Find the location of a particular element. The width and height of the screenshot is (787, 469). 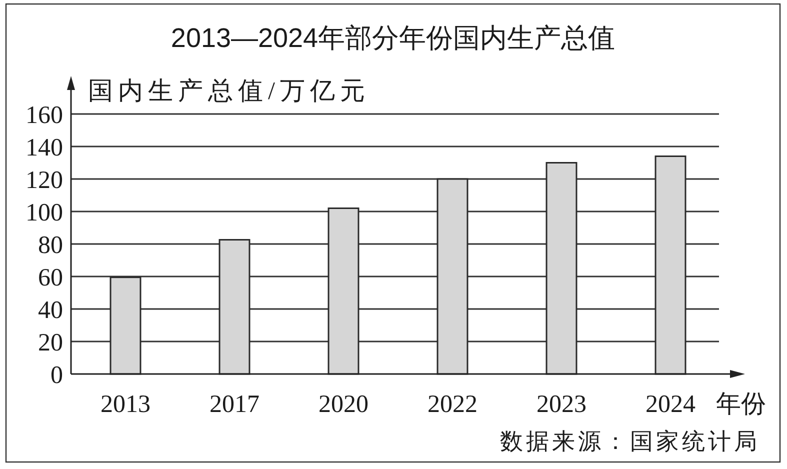

y-tick-label: 0 is located at coordinates (56, 375).